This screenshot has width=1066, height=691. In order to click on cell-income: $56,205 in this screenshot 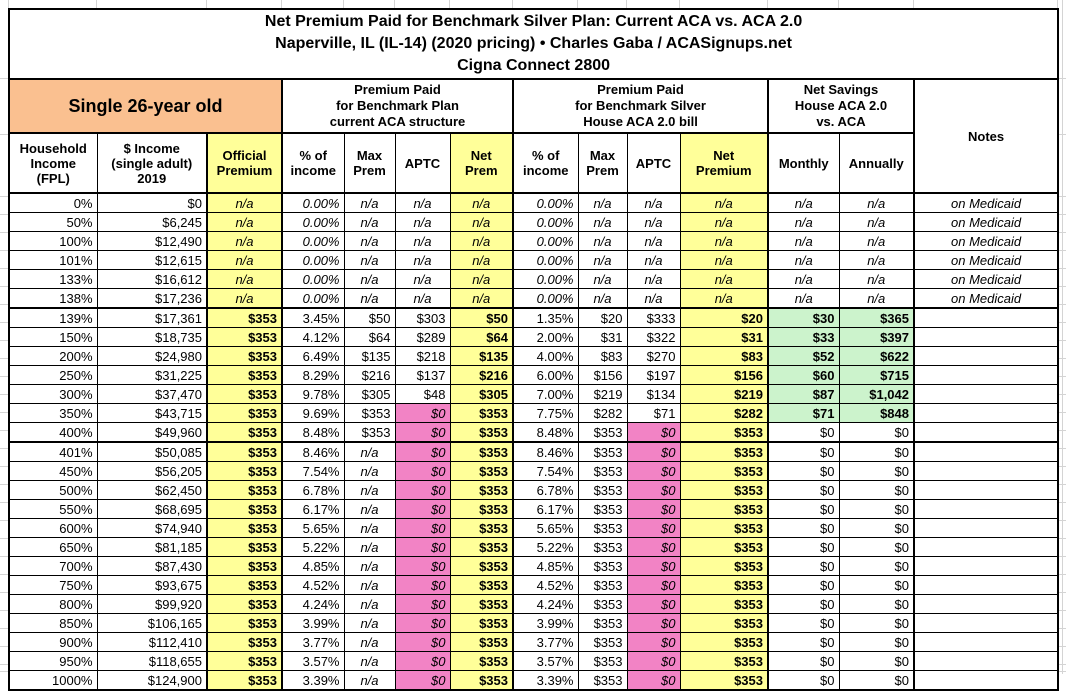, I will do `click(152, 471)`.